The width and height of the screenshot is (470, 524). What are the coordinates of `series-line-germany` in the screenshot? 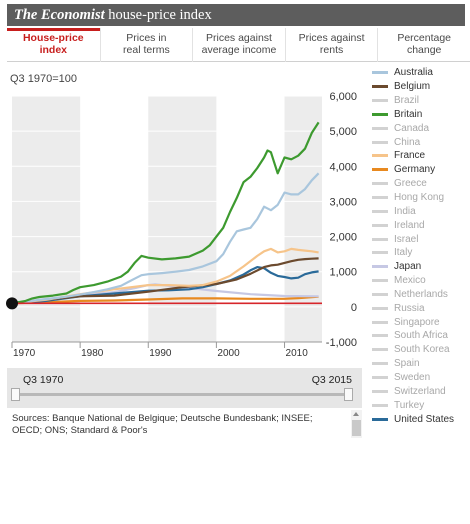 It's located at (165, 300).